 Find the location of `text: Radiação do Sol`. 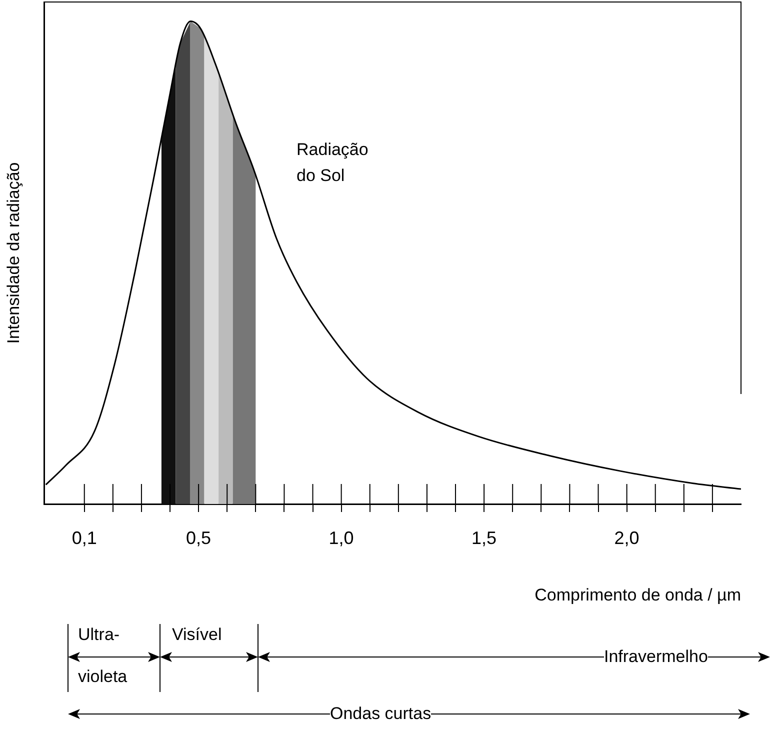

text: Radiação do Sol is located at coordinates (332, 162).